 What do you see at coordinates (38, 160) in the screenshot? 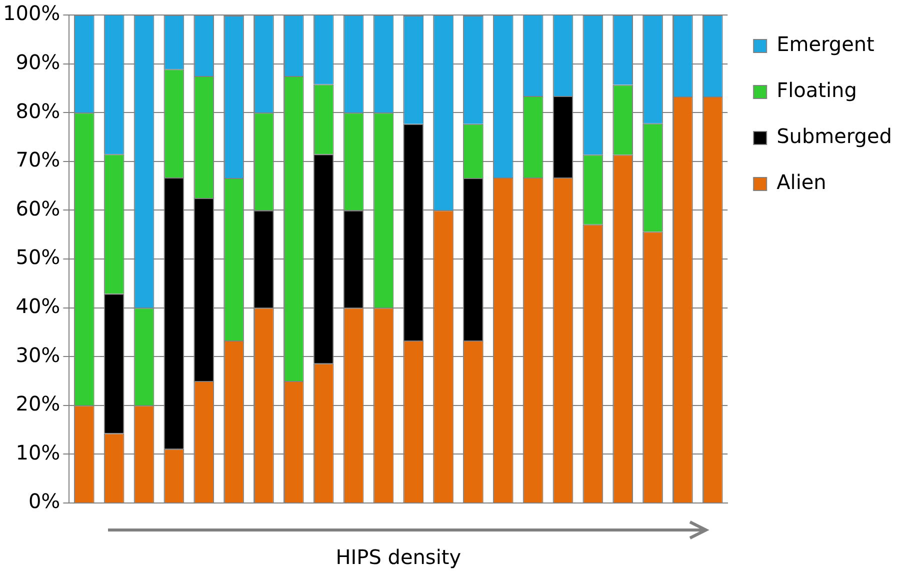
I see `y-tick-label: 70%` at bounding box center [38, 160].